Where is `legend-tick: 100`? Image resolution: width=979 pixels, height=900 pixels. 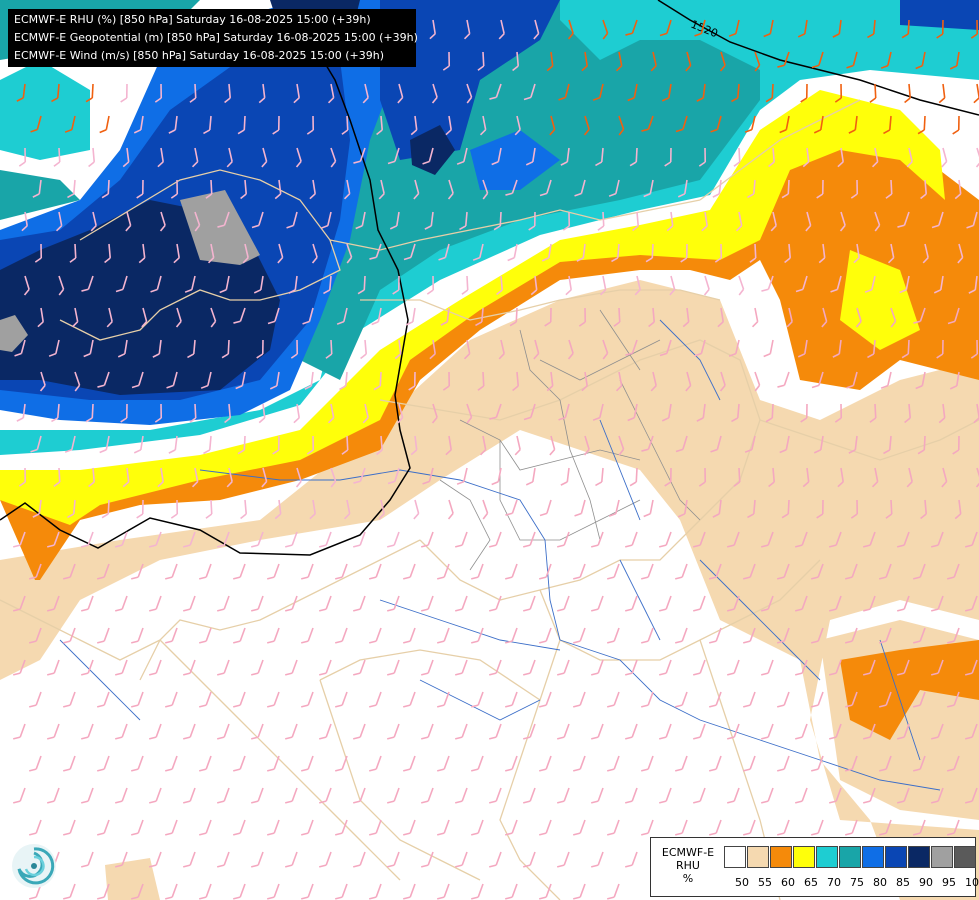 legend-tick: 100 is located at coordinates (972, 882).